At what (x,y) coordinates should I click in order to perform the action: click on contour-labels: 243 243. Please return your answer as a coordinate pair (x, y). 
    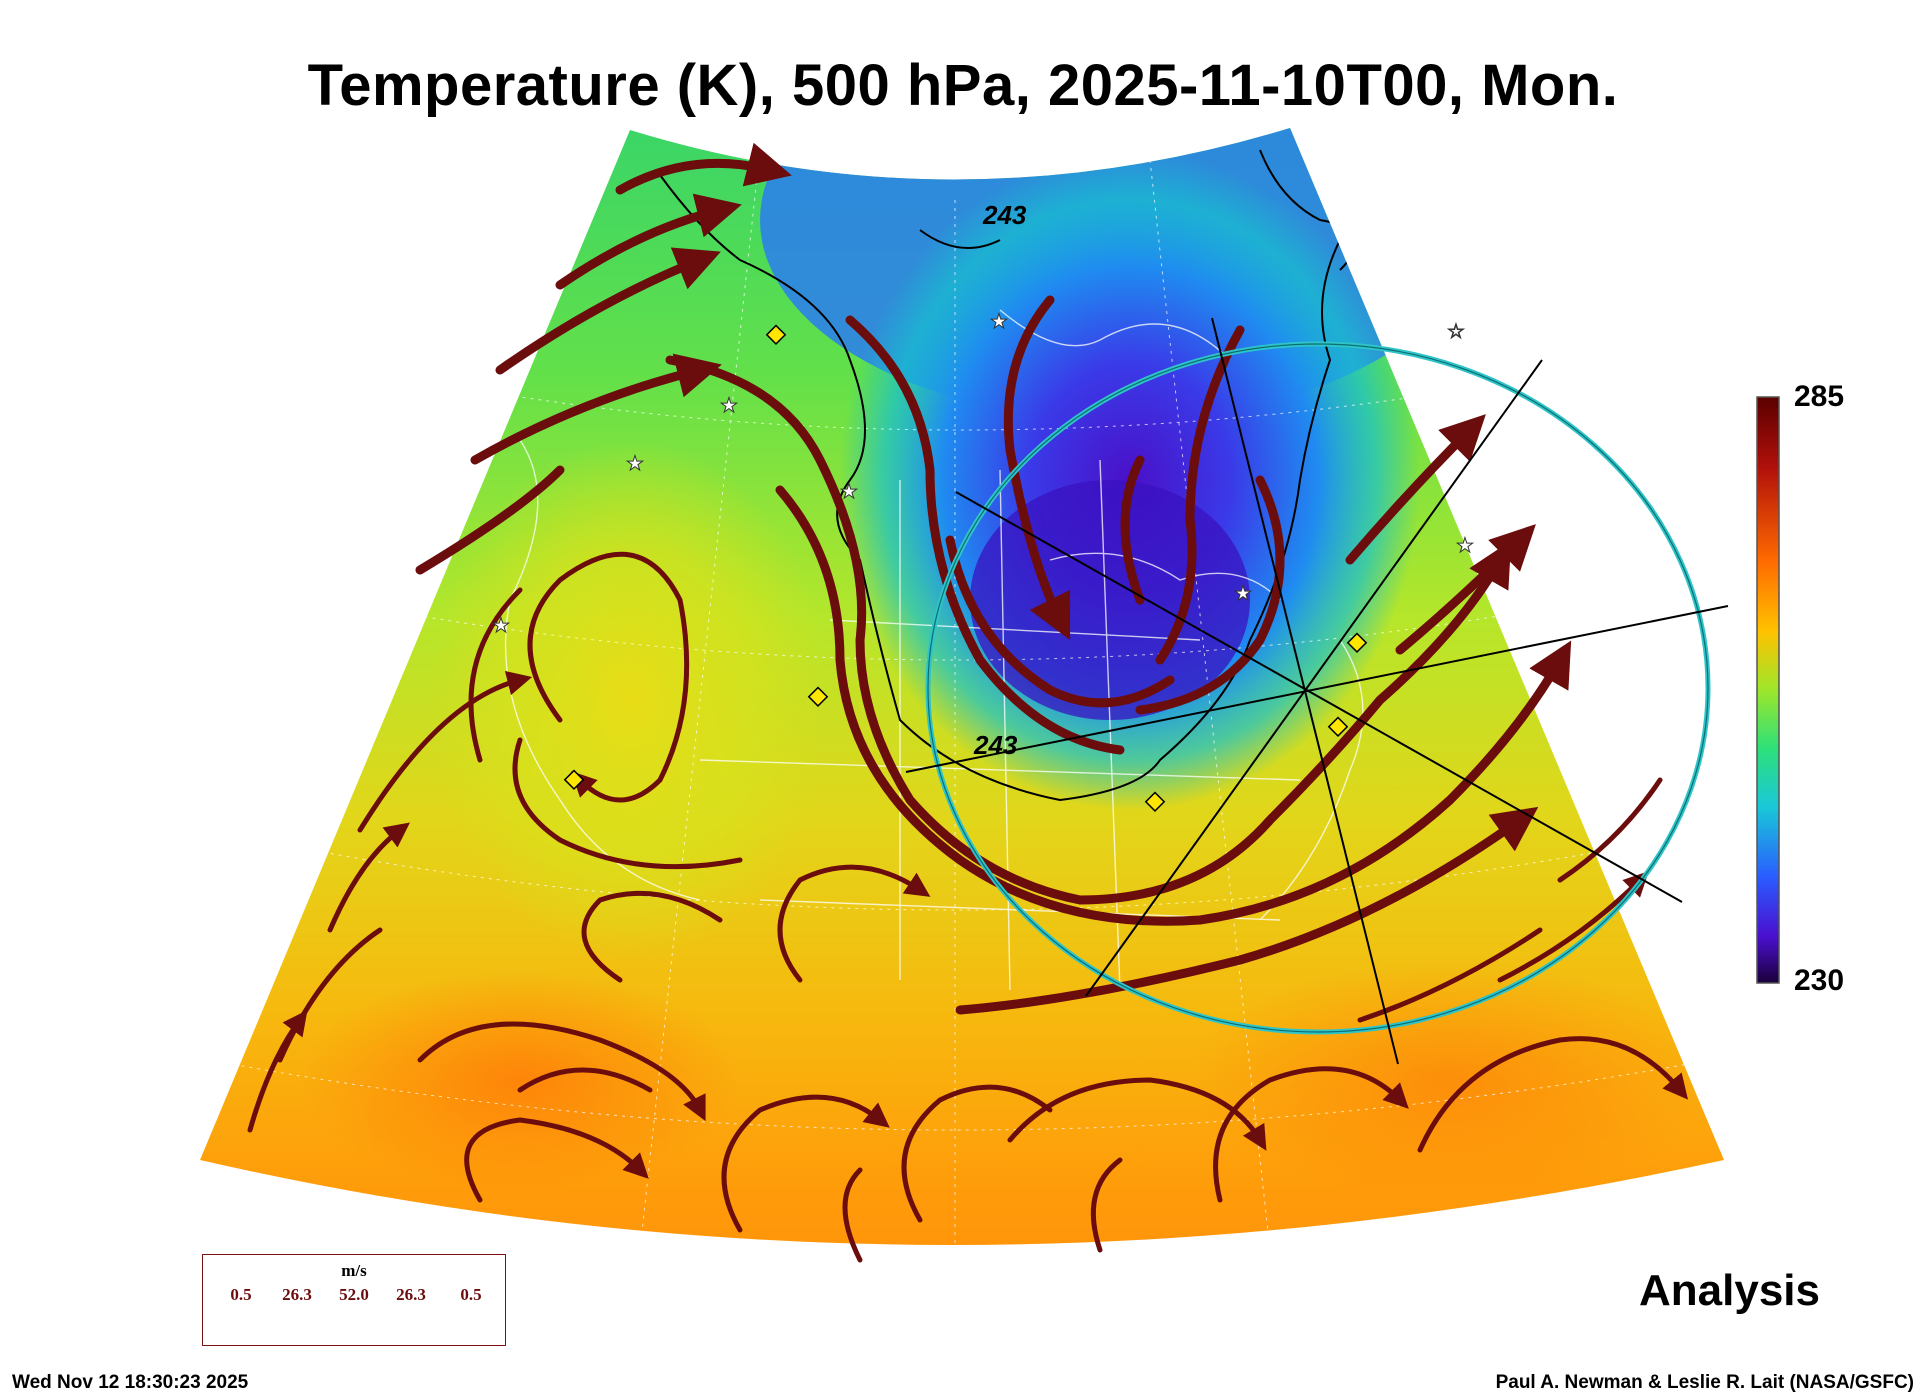
    Looking at the image, I should click on (1000, 480).